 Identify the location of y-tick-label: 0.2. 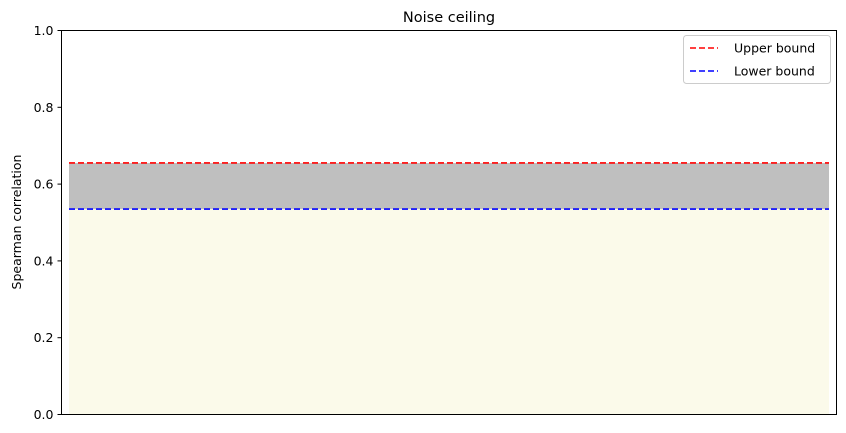
(44, 337).